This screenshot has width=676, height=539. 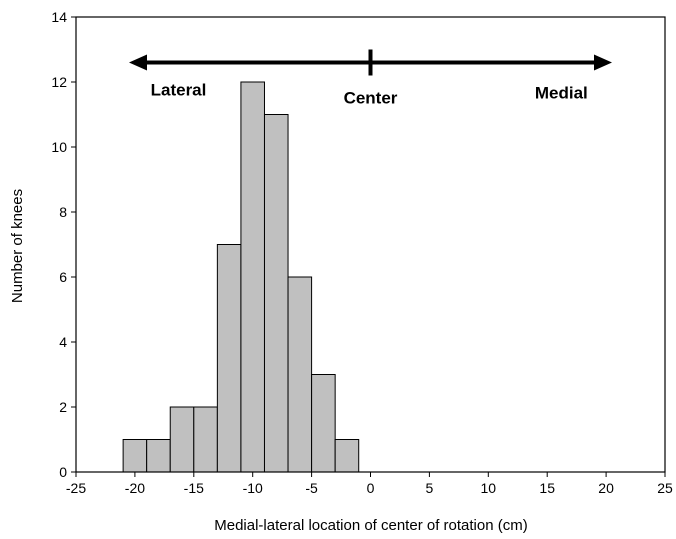 What do you see at coordinates (63, 342) in the screenshot?
I see `y-tick-label: 4` at bounding box center [63, 342].